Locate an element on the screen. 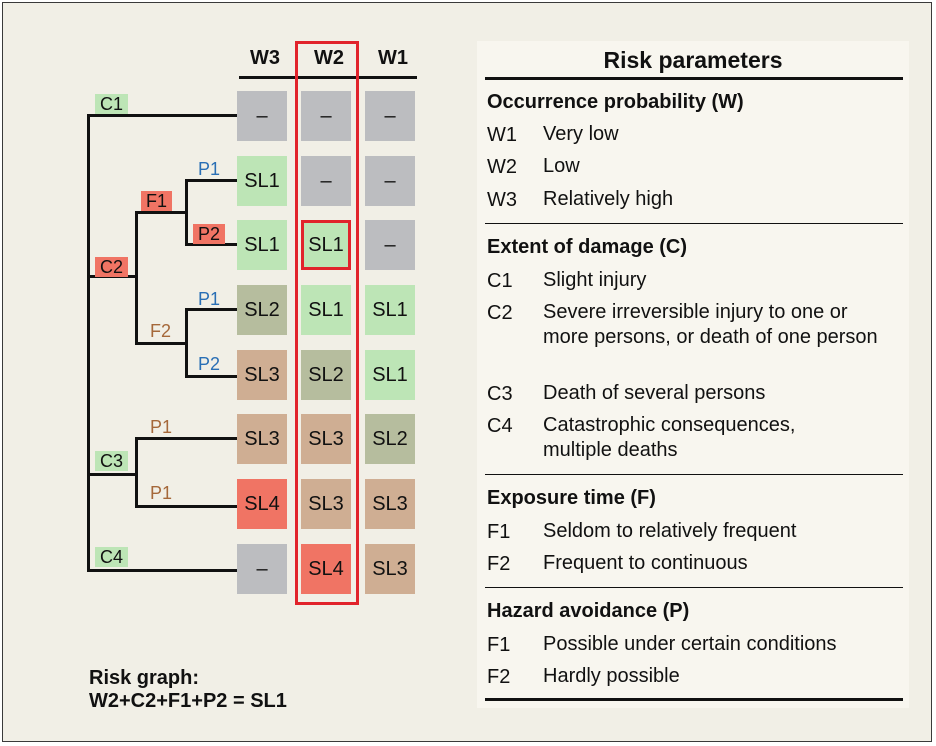  branch-f1-line is located at coordinates (161, 212).